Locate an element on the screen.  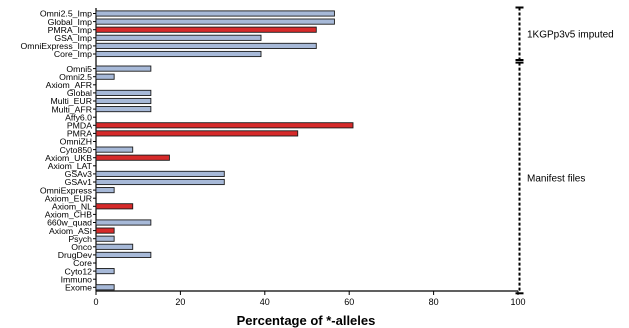
category-label: PMRA is located at coordinates (79, 134).